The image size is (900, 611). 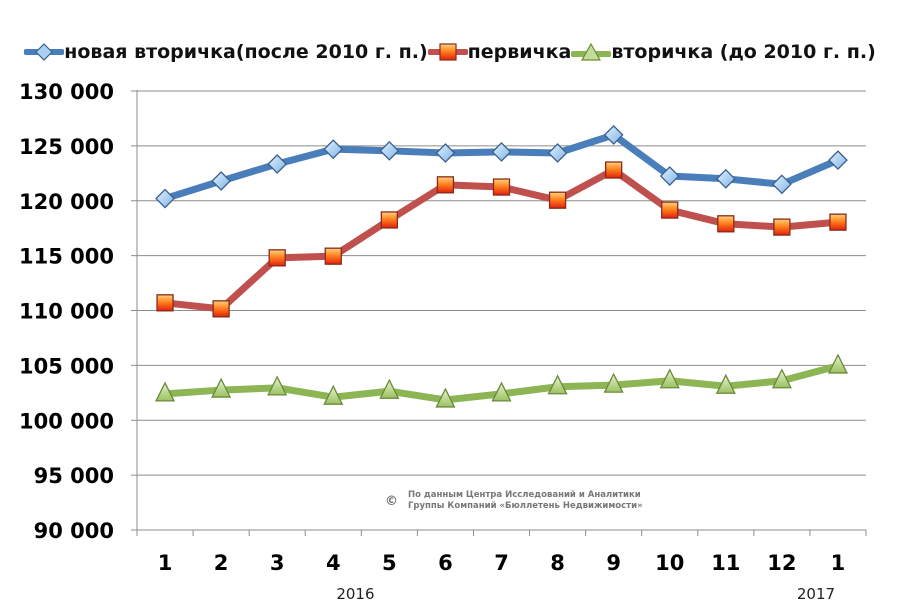 I want to click on legend-item-old-secondary: вторичка (до 2010 г. п.), so click(x=723, y=52).